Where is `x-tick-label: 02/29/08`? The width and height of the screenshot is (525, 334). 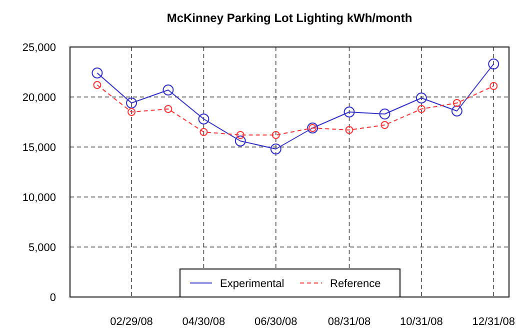
x-tick-label: 02/29/08 is located at coordinates (131, 322).